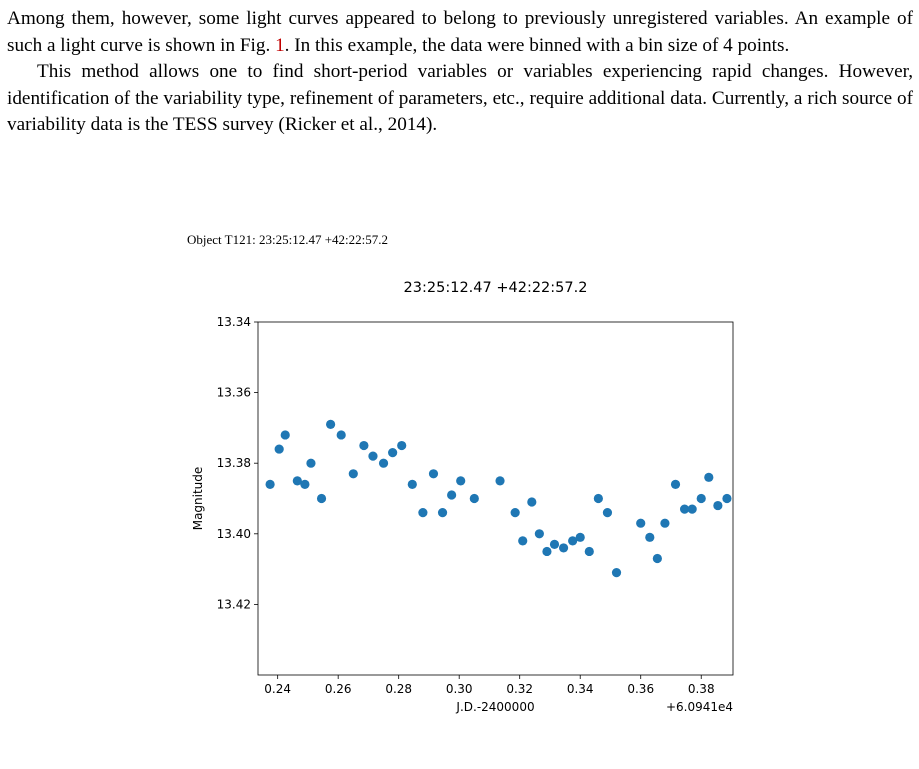 Image resolution: width=919 pixels, height=769 pixels. Describe the element at coordinates (494, 707) in the screenshot. I see `x-axis-label: J.D.-2400000` at that location.